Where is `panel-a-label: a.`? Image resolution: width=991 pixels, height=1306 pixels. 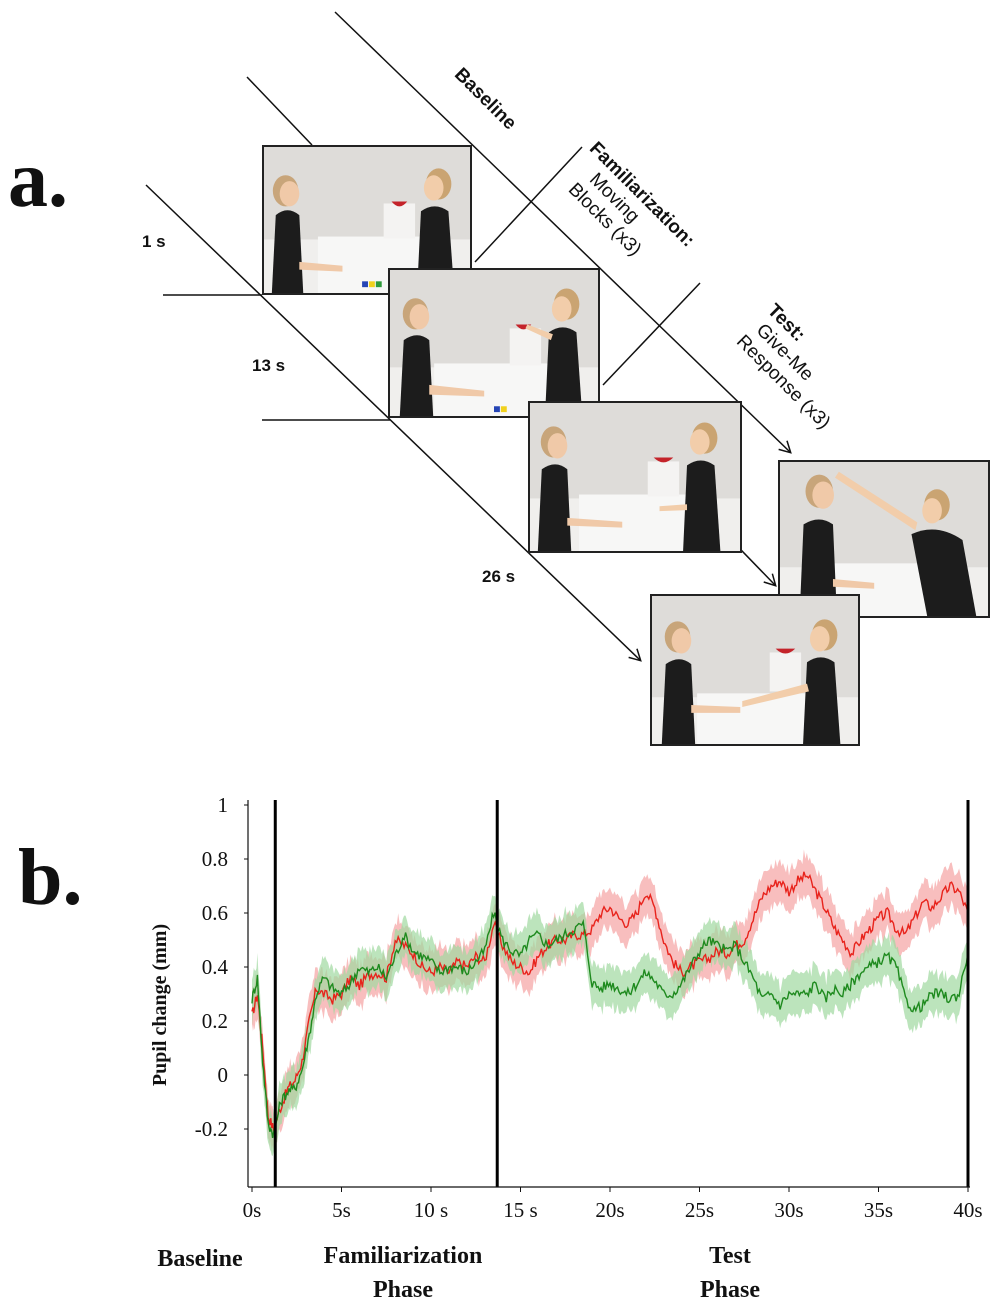 panel-a-label: a. is located at coordinates (38, 180).